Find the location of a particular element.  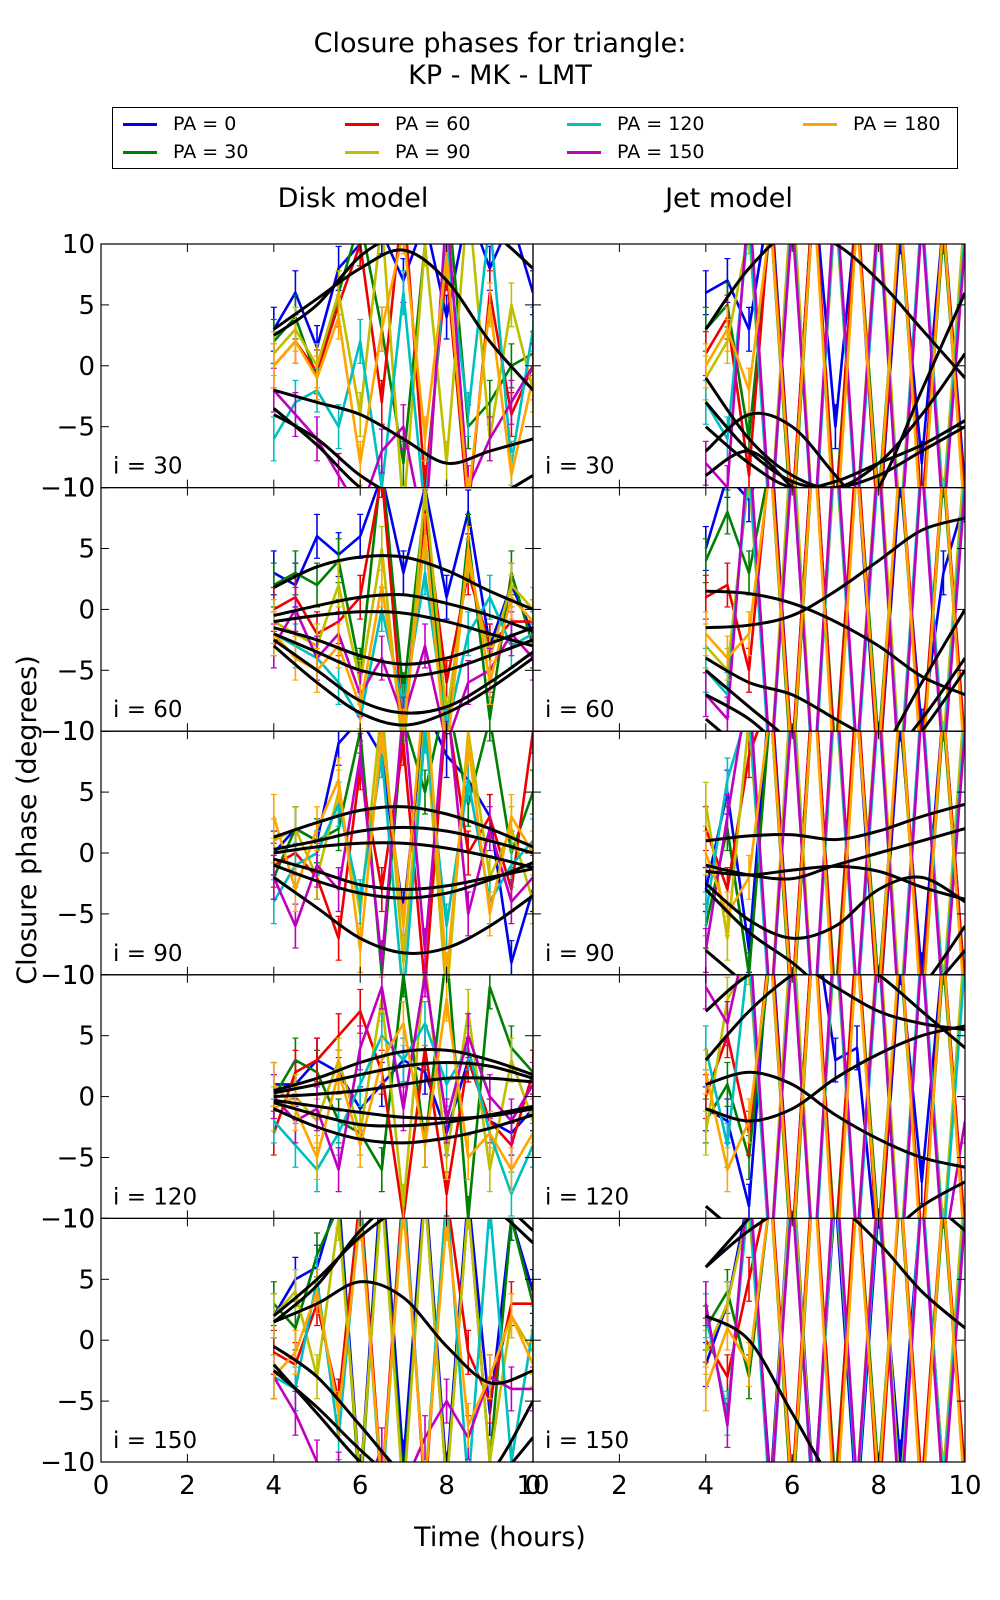

panel-label-jet-30: i = 30 is located at coordinates (580, 467).